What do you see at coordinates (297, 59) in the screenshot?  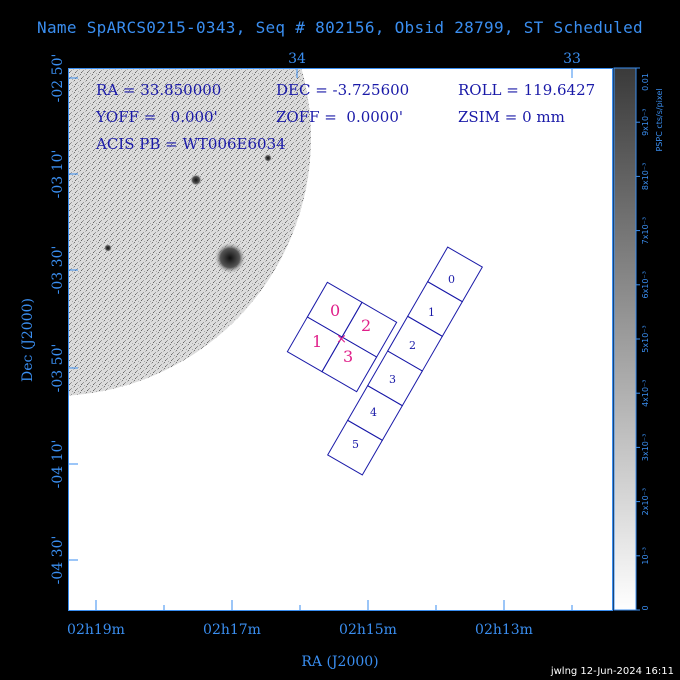 I see `top-tick-label: 34` at bounding box center [297, 59].